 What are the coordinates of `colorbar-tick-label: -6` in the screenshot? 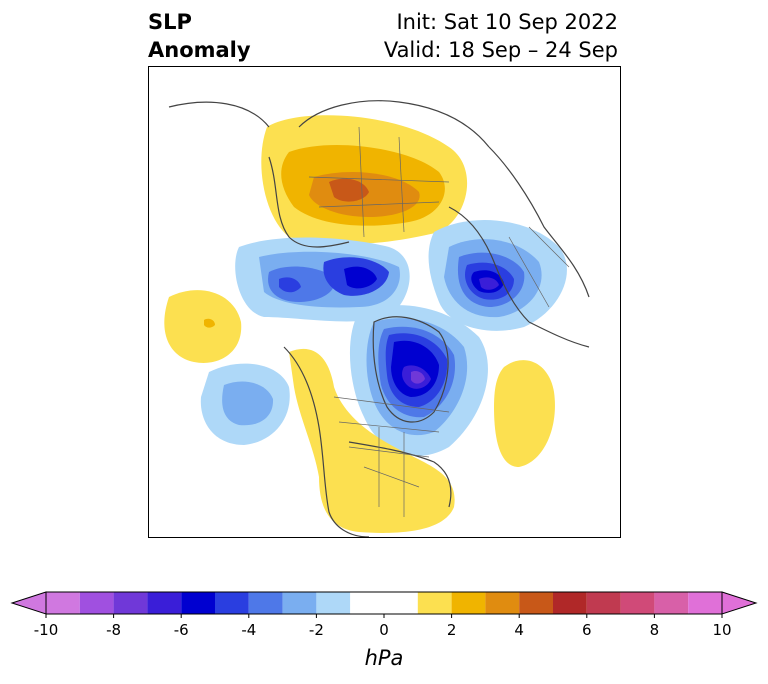 It's located at (181, 630).